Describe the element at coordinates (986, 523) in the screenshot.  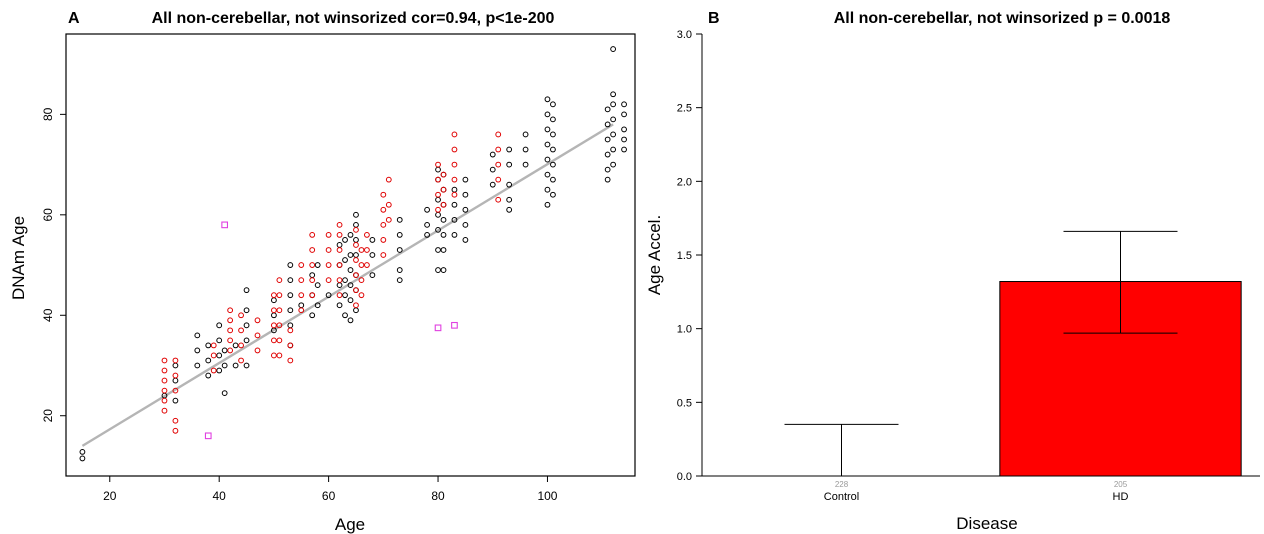
I see `bar-x-axis-label: Disease` at that location.